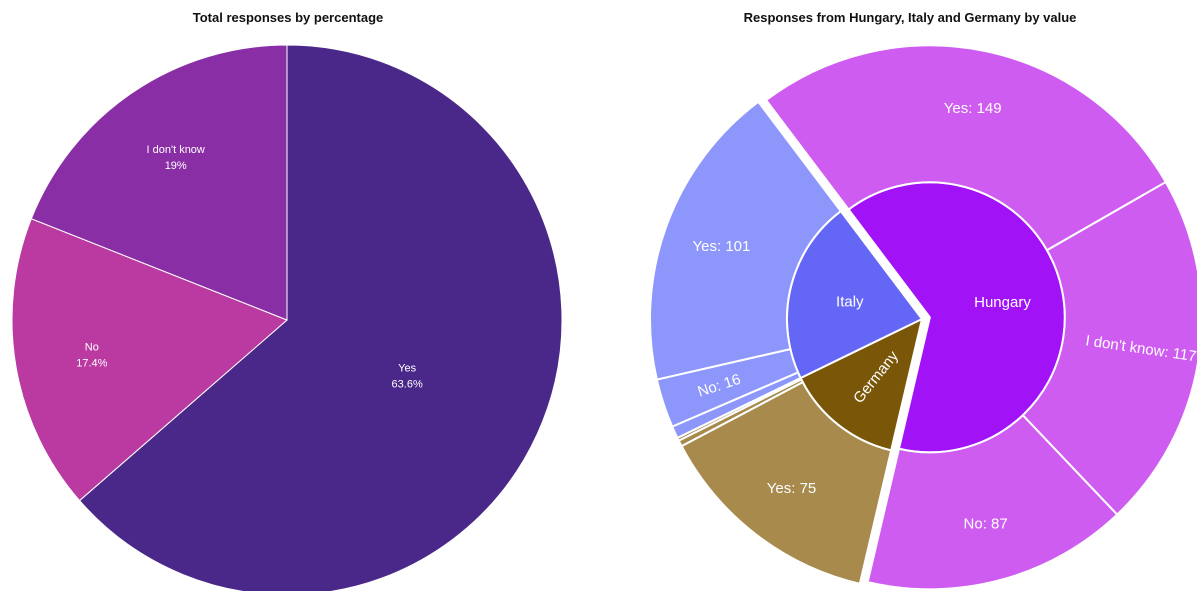 The height and width of the screenshot is (591, 1197). Describe the element at coordinates (986, 523) in the screenshot. I see `sunburst-leaf-label-hungary-no: No: 87` at that location.